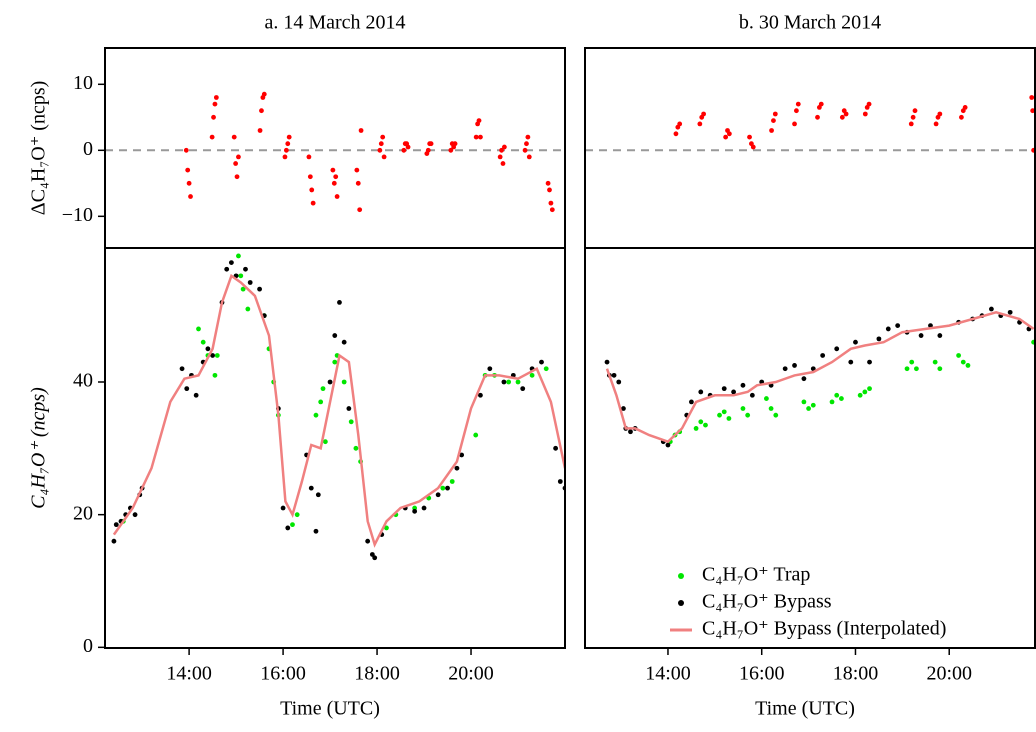  Describe the element at coordinates (805, 709) in the screenshot. I see `x-axis-label: Time (UTC)` at that location.